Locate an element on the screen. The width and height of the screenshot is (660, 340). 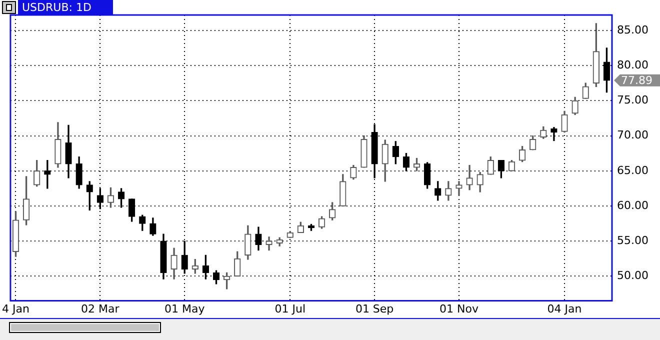
x-tick-label: 04 Jan is located at coordinates (564, 309).